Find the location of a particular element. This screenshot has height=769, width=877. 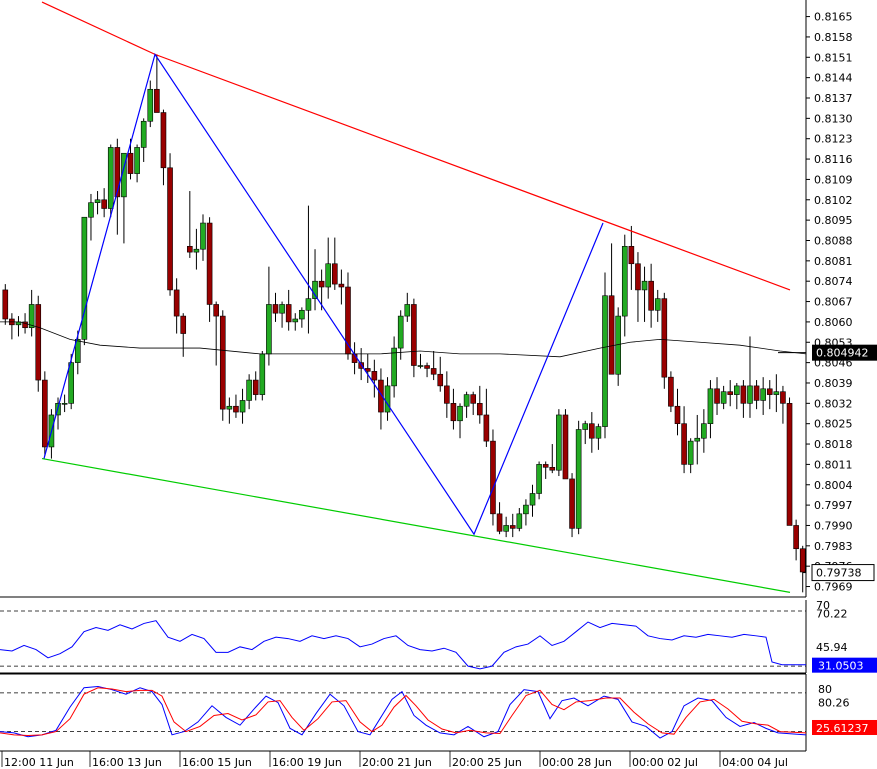

ma-value-badge is located at coordinates (844, 352).